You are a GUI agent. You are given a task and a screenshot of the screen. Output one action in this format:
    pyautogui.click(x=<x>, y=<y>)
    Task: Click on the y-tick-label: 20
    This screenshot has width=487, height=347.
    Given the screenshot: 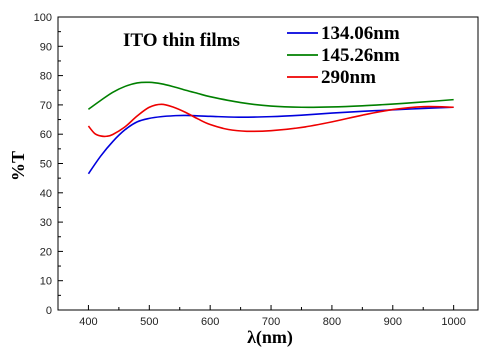 What is the action you would take?
    pyautogui.click(x=46, y=252)
    